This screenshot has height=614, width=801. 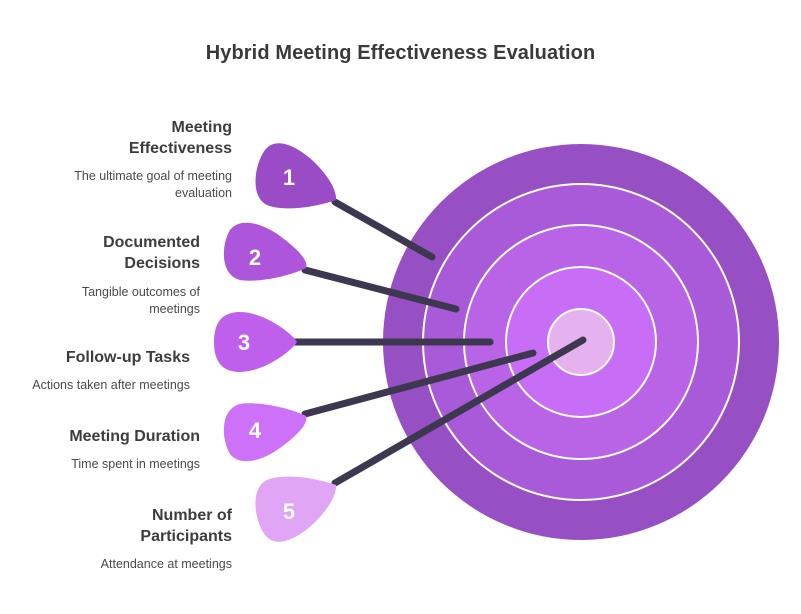 What do you see at coordinates (180, 138) in the screenshot?
I see `item-1-label: Meeting Effectiveness` at bounding box center [180, 138].